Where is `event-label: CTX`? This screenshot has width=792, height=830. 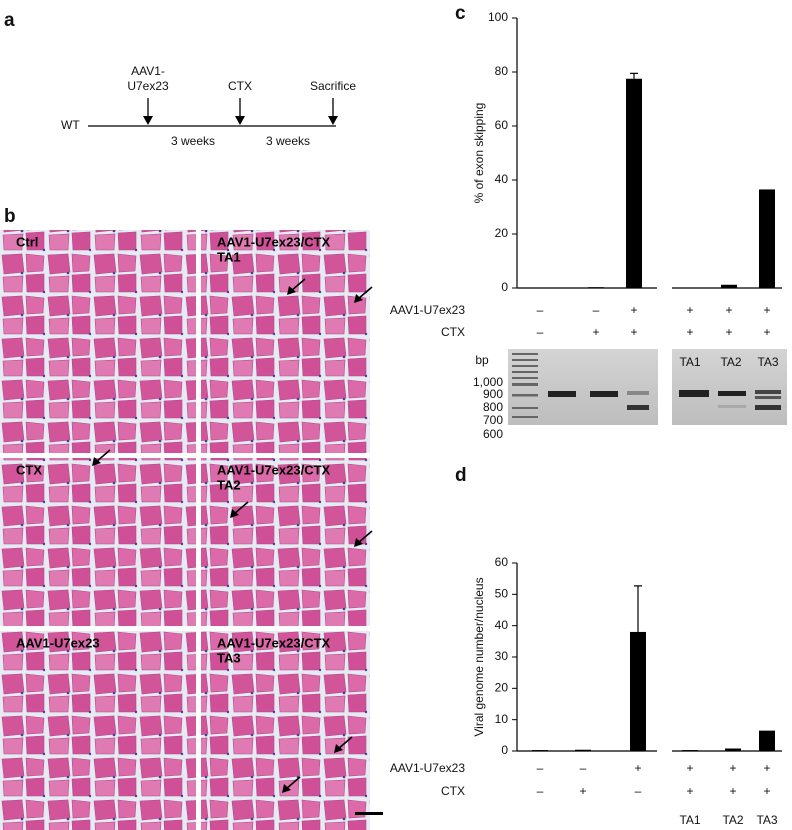 event-label: CTX is located at coordinates (240, 86).